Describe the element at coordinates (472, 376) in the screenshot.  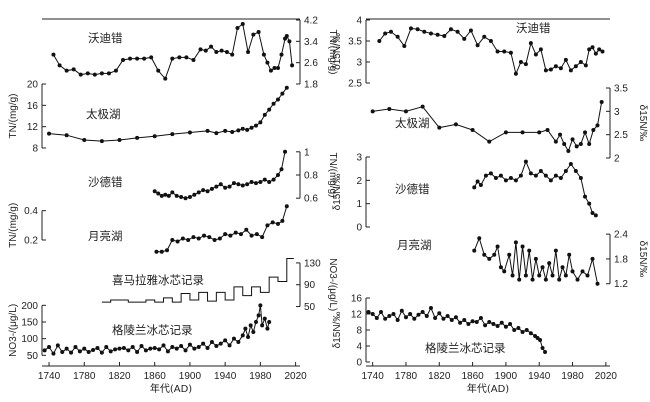
I see `x-tick-label: 1860` at that location.